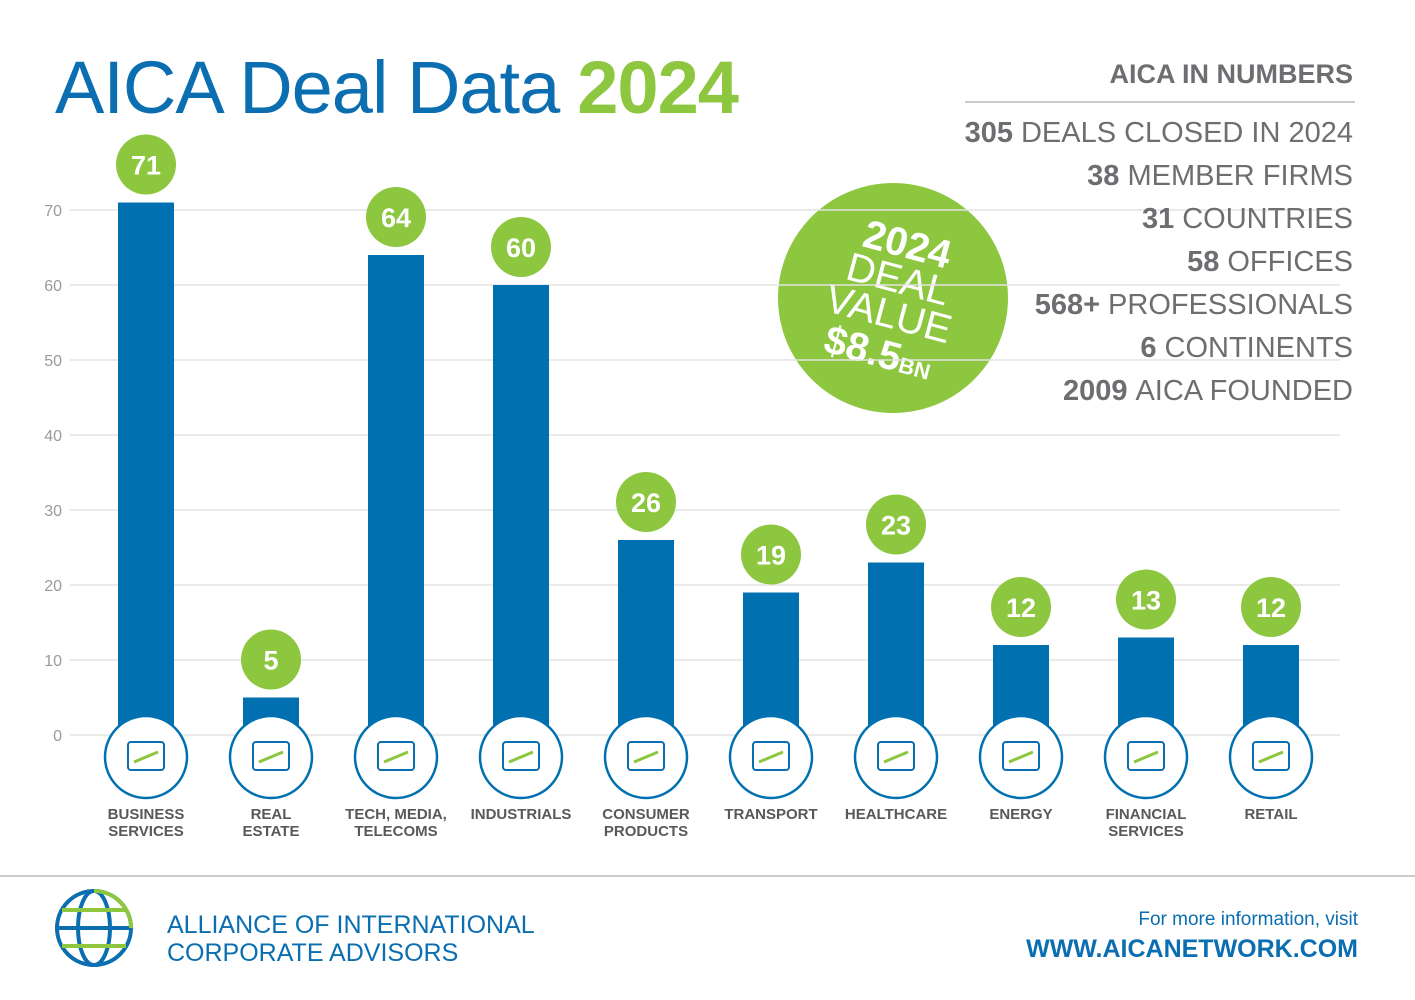 The image size is (1415, 1000). I want to click on stat-number: 305, so click(989, 133).